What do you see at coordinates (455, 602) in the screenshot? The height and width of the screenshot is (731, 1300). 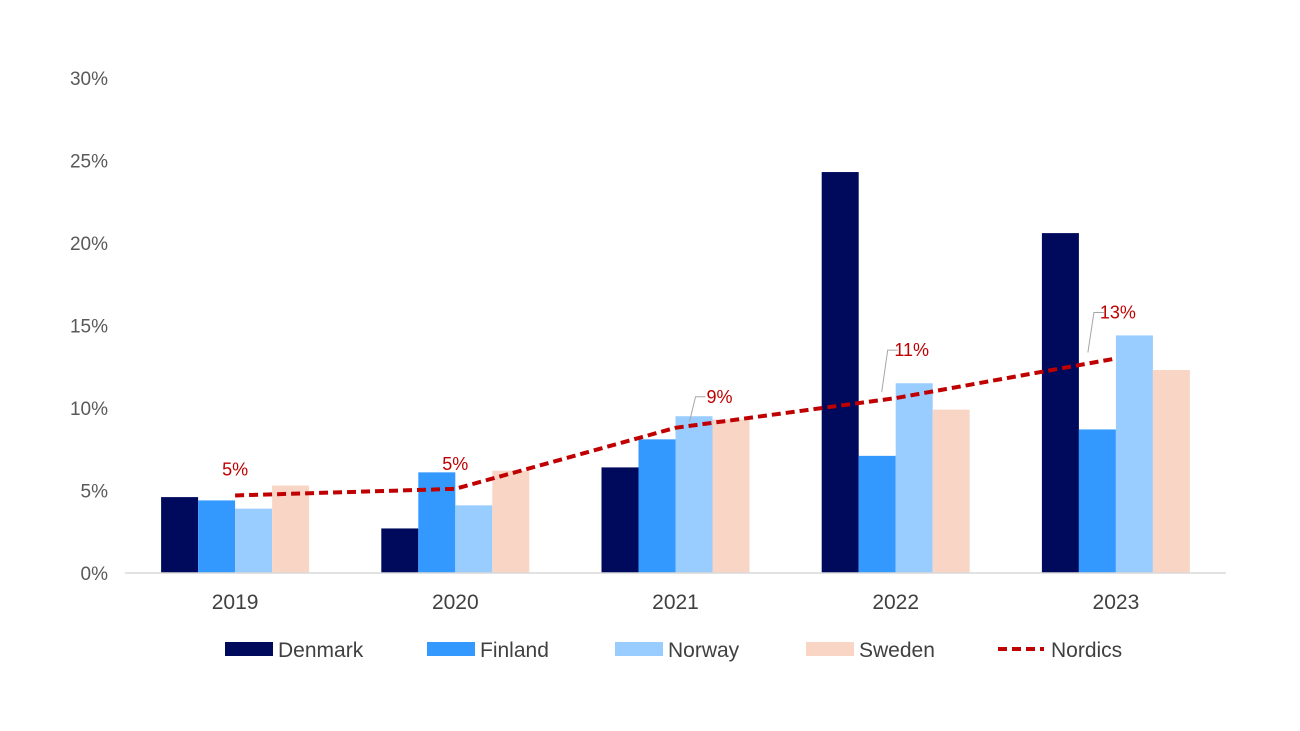 I see `x-tick-label: 2020` at bounding box center [455, 602].